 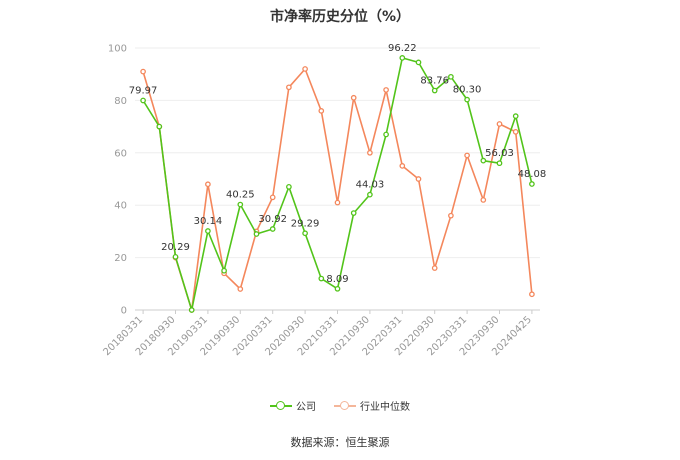 What do you see at coordinates (120, 206) in the screenshot?
I see `y-tick-label: 40` at bounding box center [120, 206].